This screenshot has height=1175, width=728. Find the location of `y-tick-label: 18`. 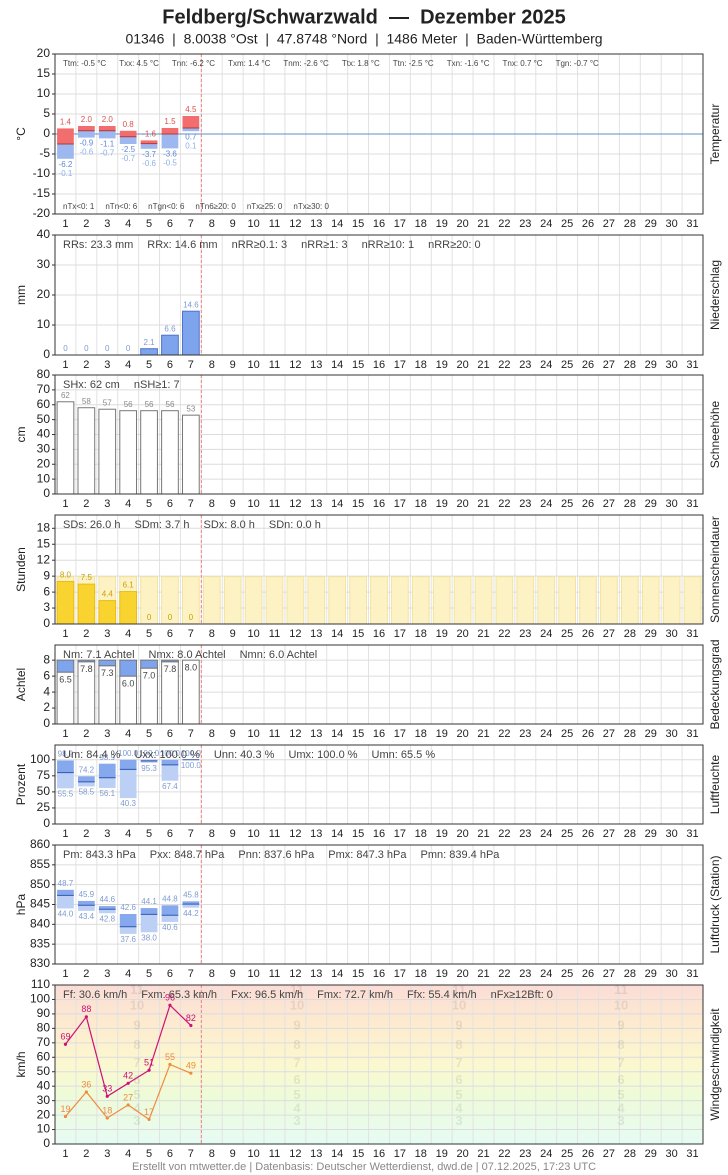

y-tick-label: 18 is located at coordinates (44, 527).